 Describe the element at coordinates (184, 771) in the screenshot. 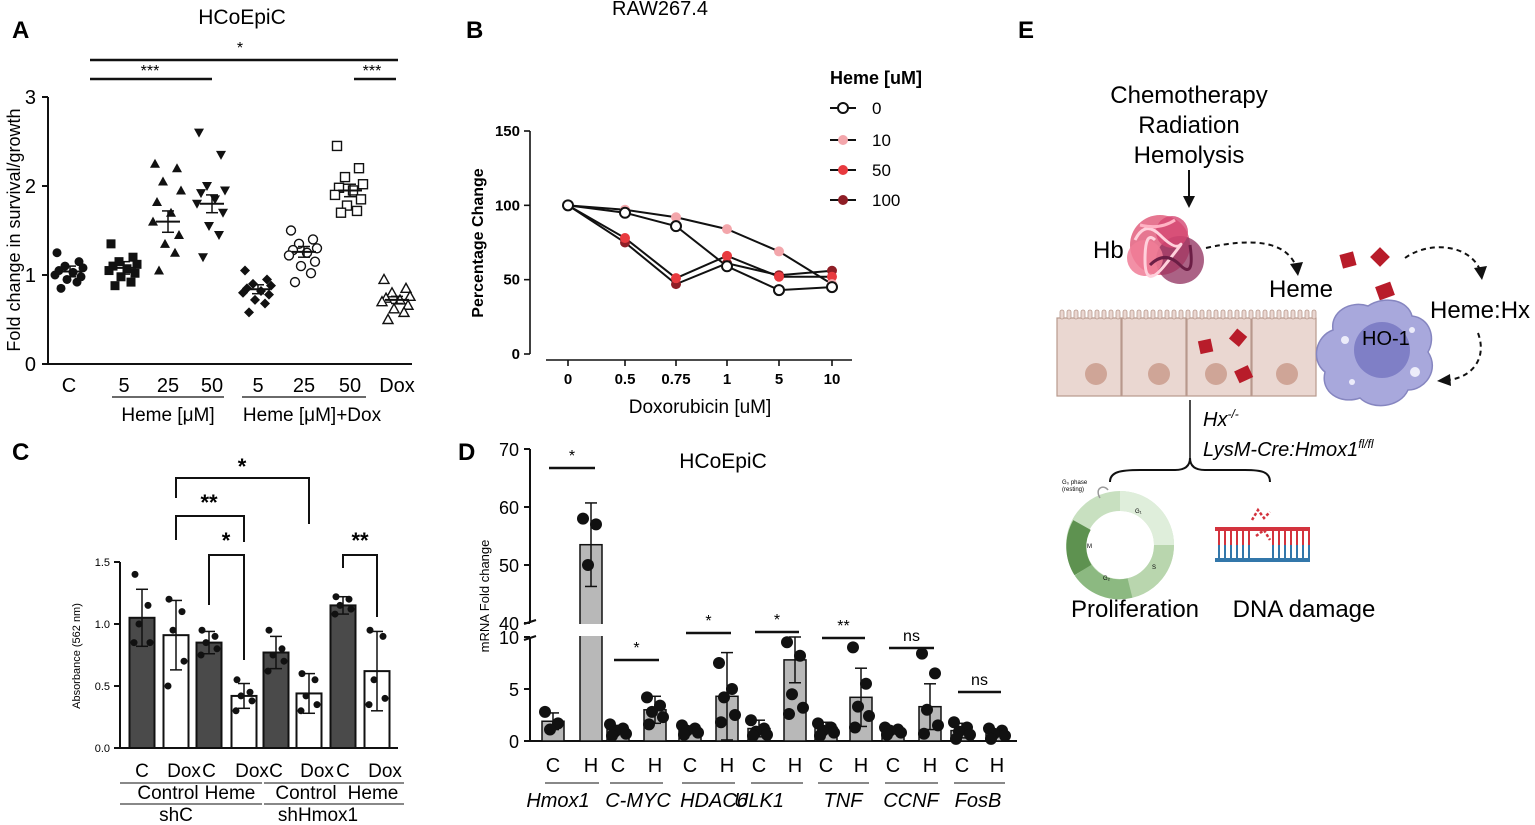

I see `c-bar-label: Dox` at that location.